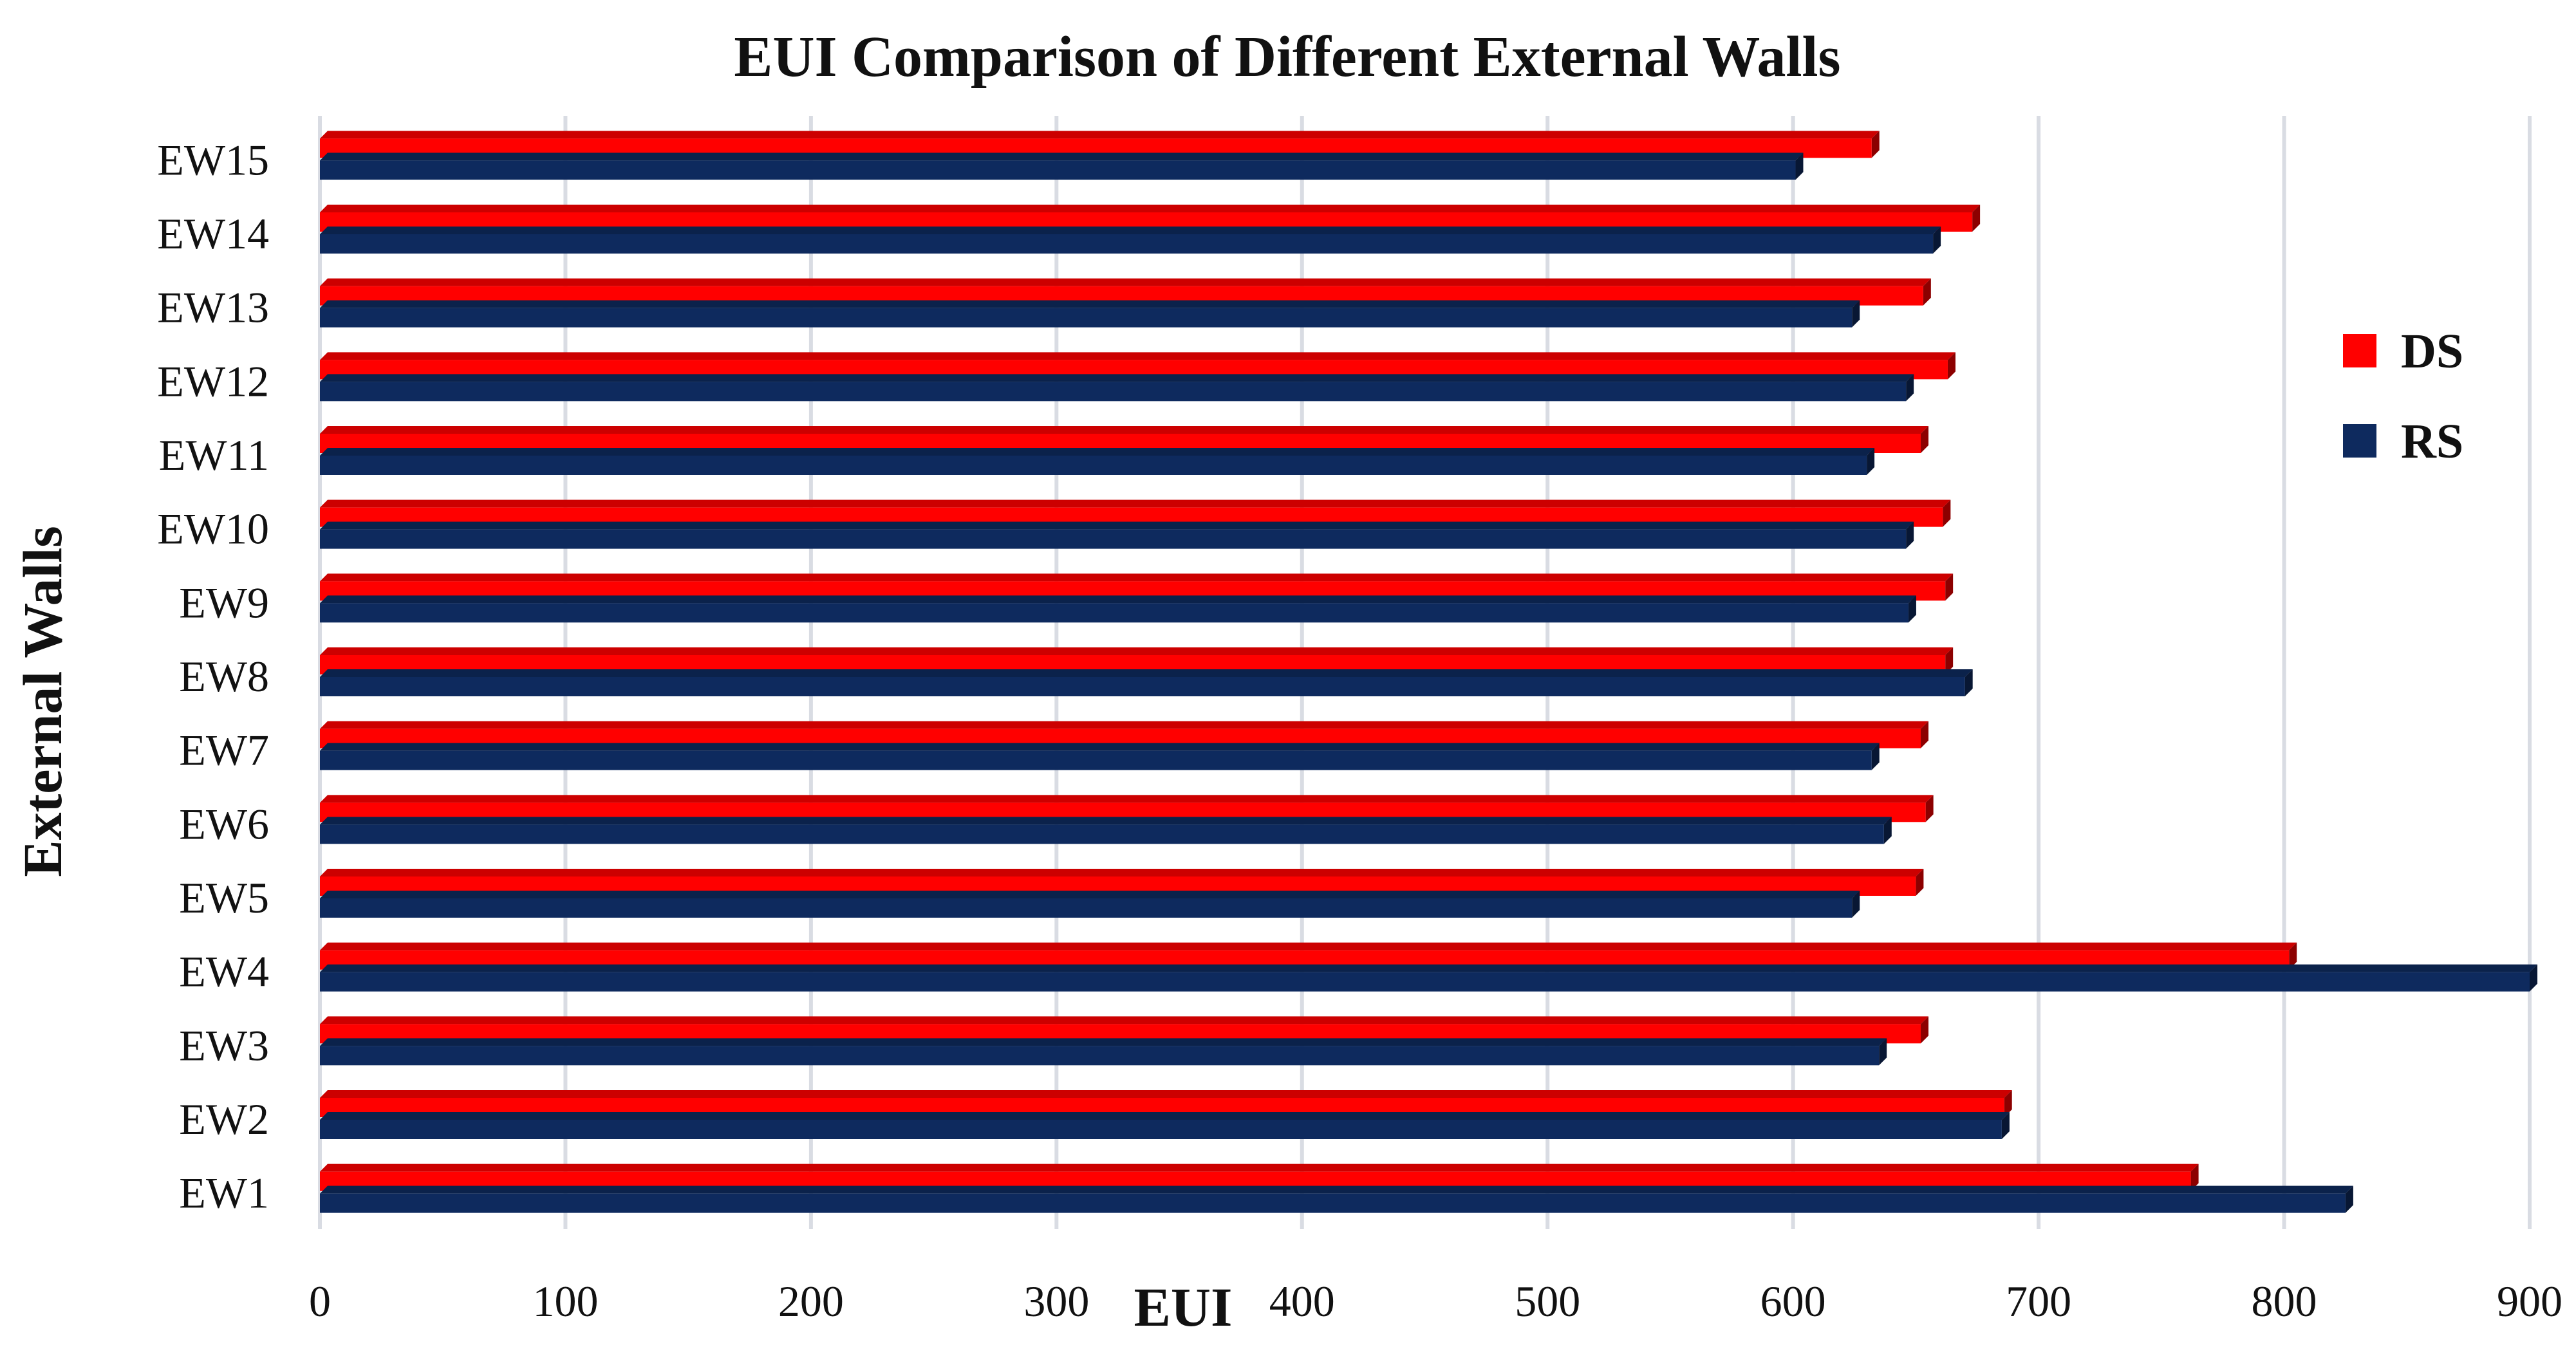 The height and width of the screenshot is (1354, 2576). Describe the element at coordinates (1122, 872) in the screenshot. I see `bar-ds-ew5-top` at that location.